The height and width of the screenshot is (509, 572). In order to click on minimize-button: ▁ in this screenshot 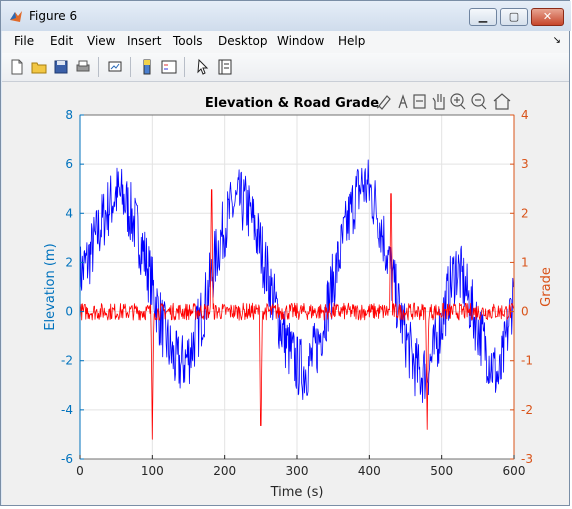, I will do `click(483, 17)`.